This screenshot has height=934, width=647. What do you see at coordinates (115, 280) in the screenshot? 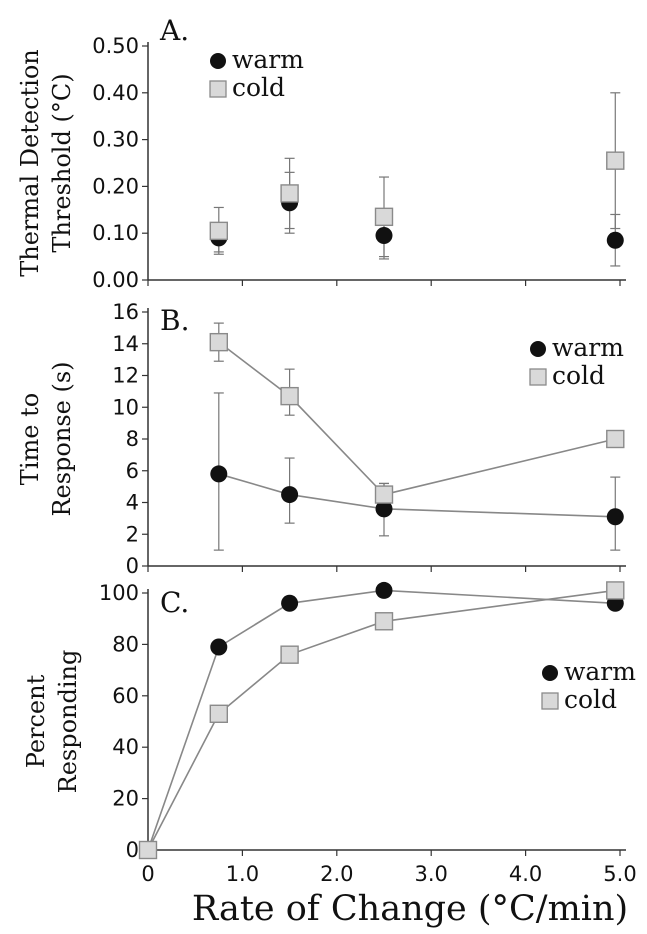
I see `y-tick-label: 0.00` at bounding box center [115, 280].